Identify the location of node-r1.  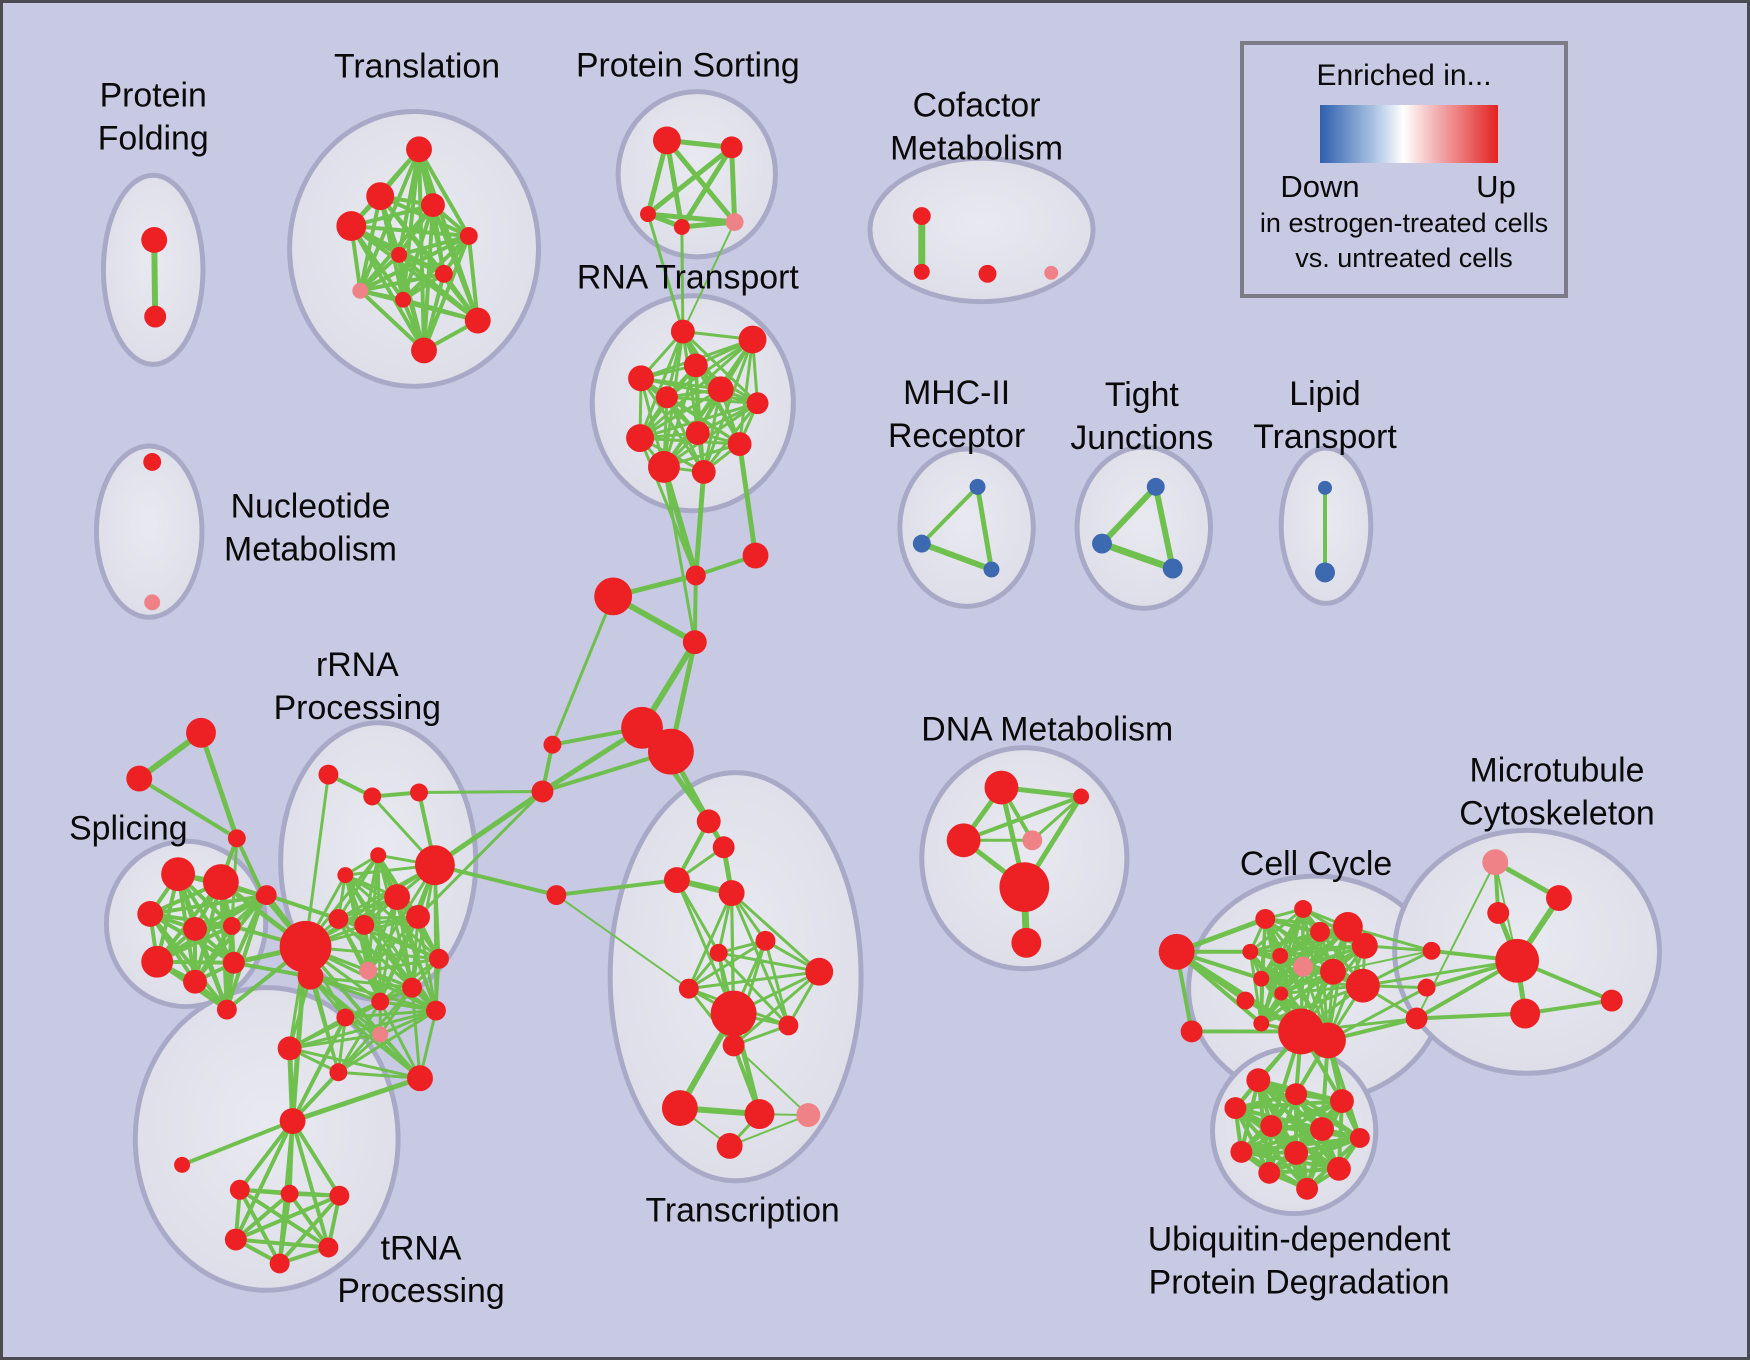
(328, 774).